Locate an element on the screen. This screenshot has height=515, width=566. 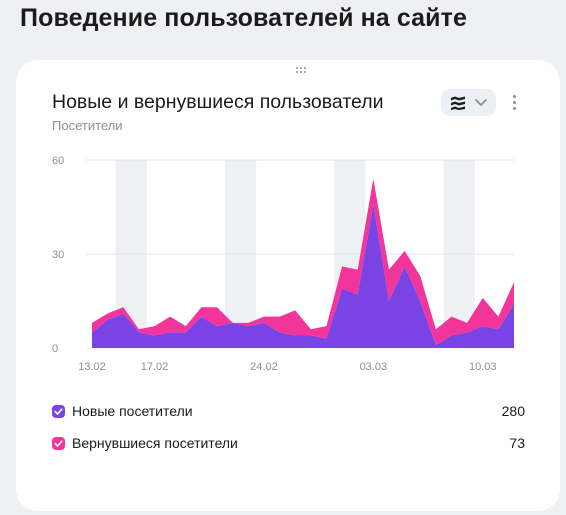
more-vertical-icon is located at coordinates (515, 103).